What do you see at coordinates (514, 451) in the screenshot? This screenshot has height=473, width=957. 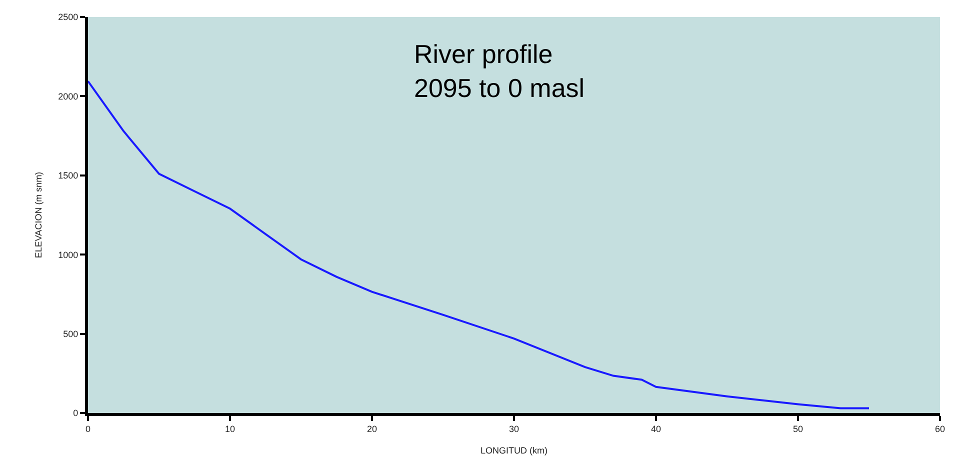 I see `x-axis-title: LONGITUD (km)` at bounding box center [514, 451].